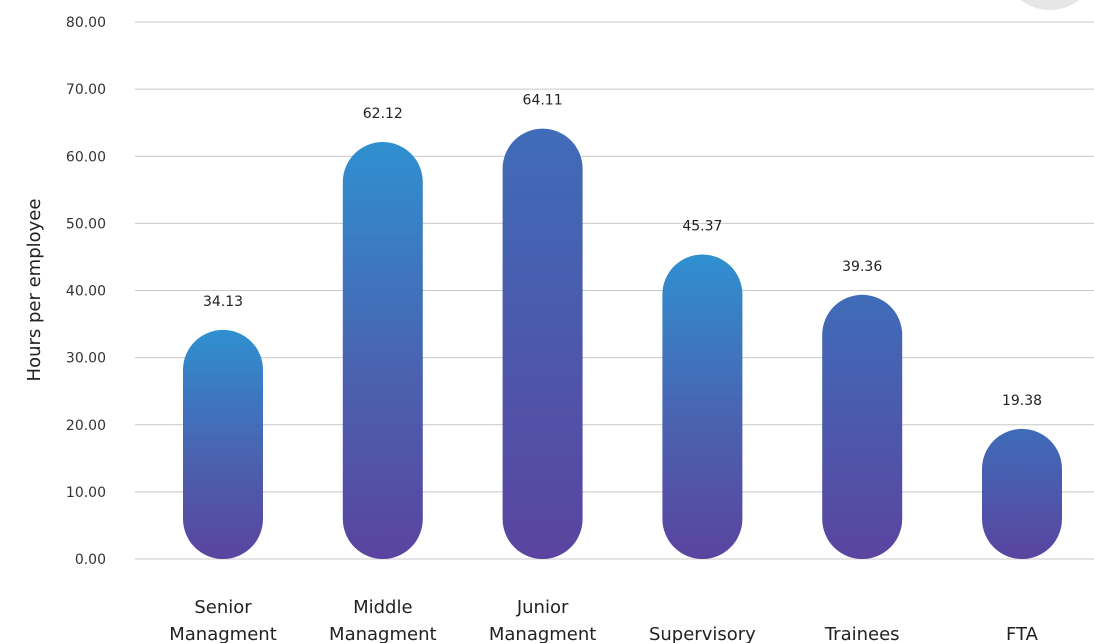 The width and height of the screenshot is (1094, 643). I want to click on y-tick-label: 50.00, so click(86, 224).